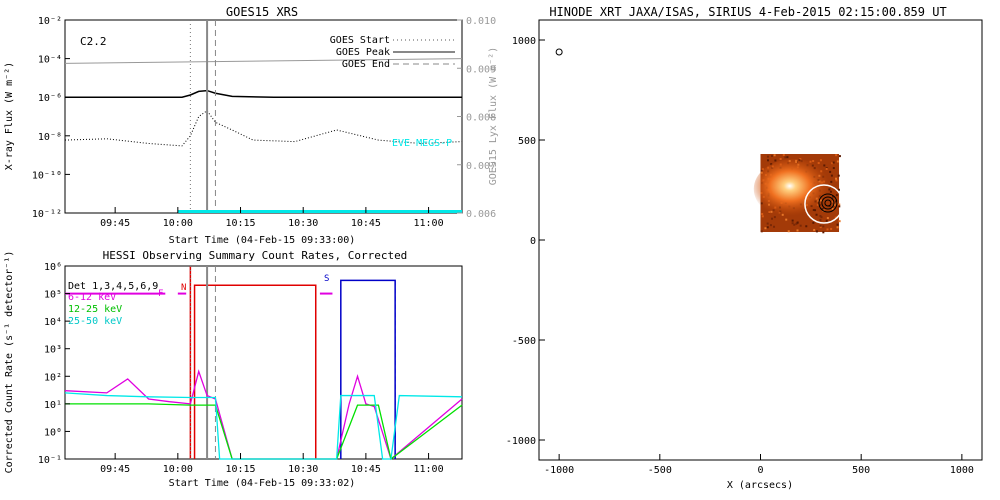 This screenshot has width=1000, height=500. I want to click on goes-y2tick-label: 0.006, so click(481, 214).